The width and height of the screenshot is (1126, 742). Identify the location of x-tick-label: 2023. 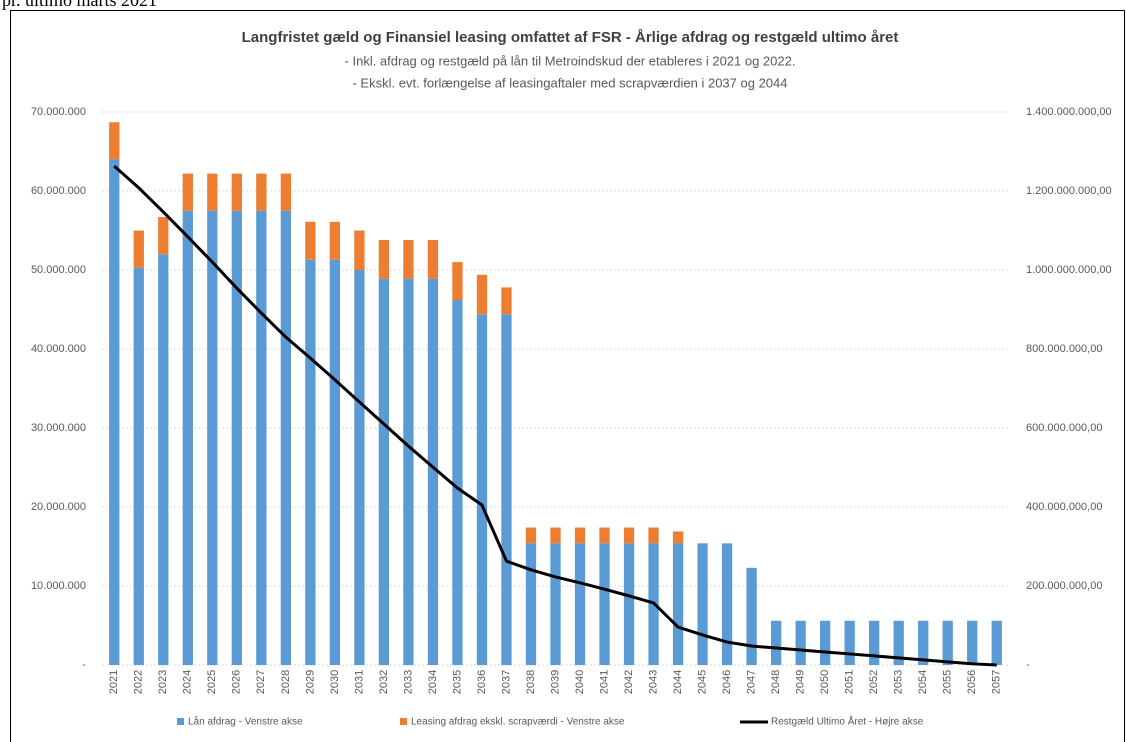
(163, 682).